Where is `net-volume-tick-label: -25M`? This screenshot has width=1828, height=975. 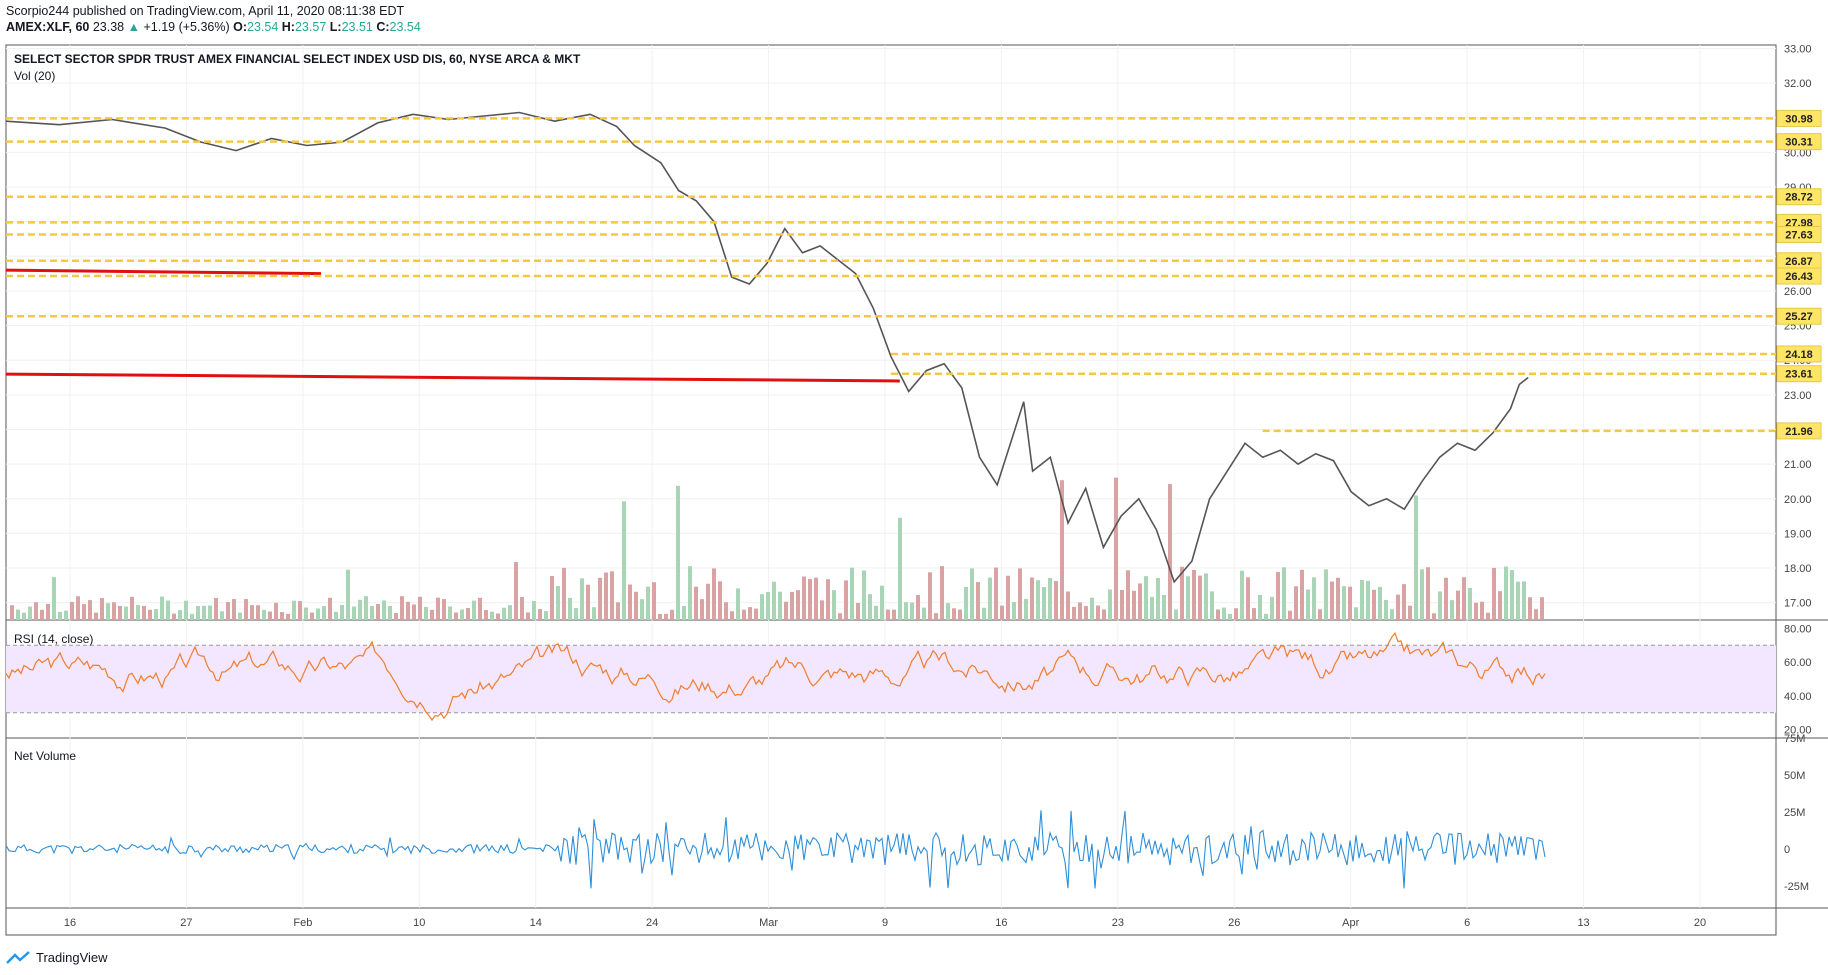
net-volume-tick-label: -25M is located at coordinates (1796, 887).